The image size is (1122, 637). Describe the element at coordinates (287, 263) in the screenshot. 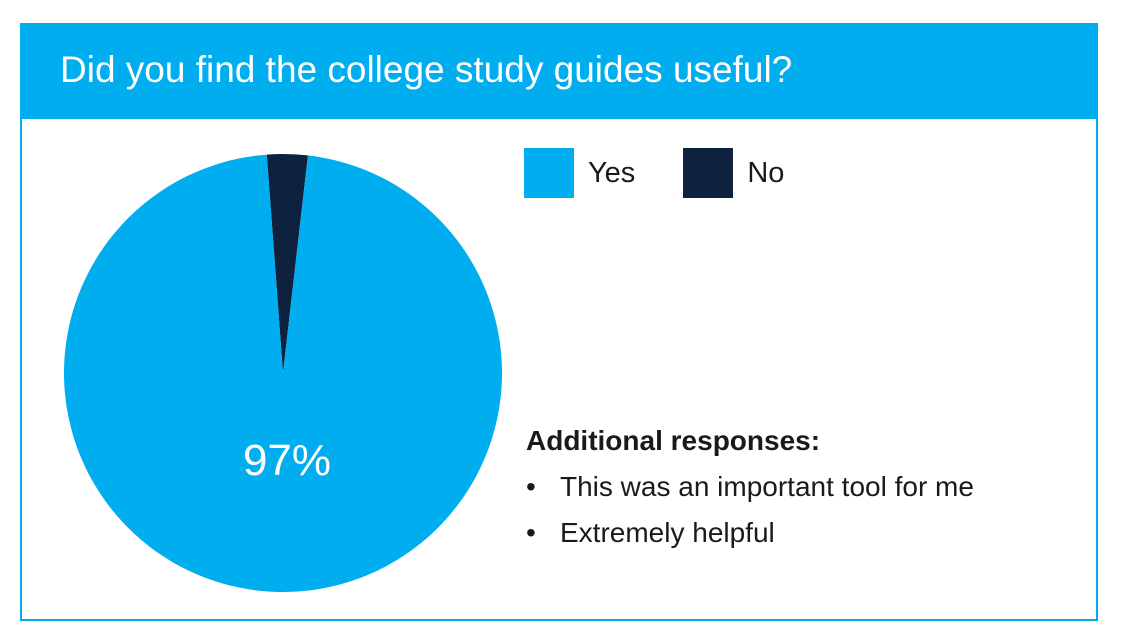

I see `pie-slice-no` at that location.